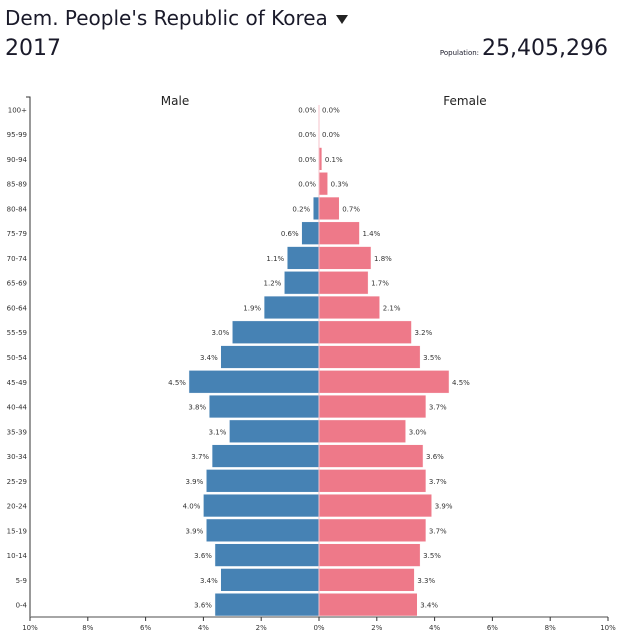 The image size is (620, 637). I want to click on age-group-label: 60-64, so click(17, 308).